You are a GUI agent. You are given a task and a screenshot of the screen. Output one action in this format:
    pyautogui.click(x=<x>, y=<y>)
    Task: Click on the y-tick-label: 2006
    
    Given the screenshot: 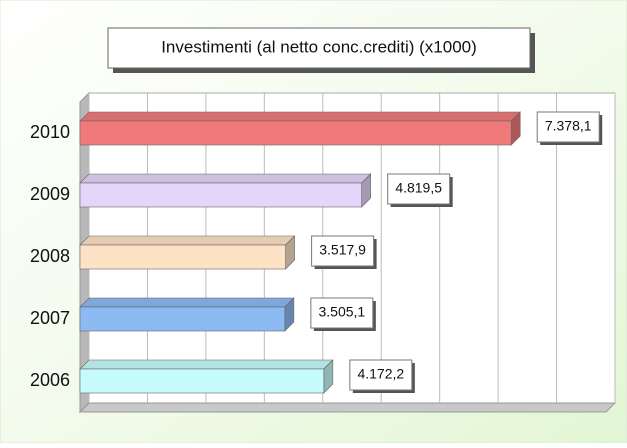 What is the action you would take?
    pyautogui.click(x=50, y=380)
    